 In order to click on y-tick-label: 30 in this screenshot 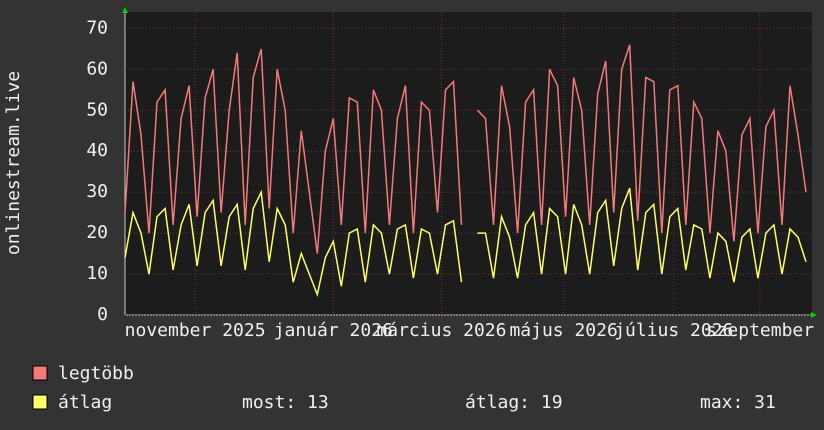, I will do `click(97, 191)`.